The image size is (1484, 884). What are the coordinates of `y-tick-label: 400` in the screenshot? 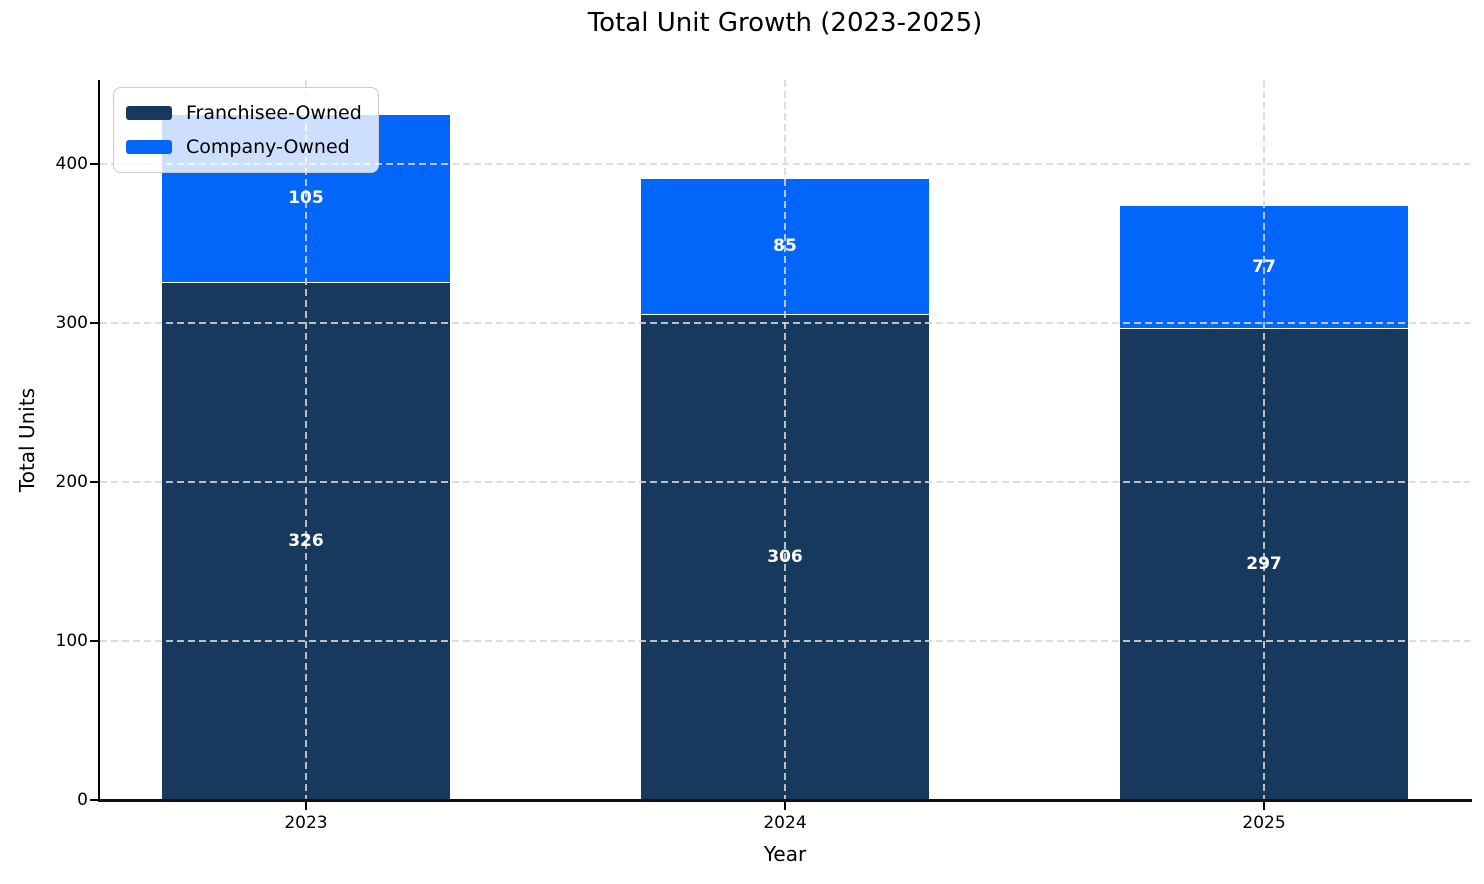 It's located at (71, 164).